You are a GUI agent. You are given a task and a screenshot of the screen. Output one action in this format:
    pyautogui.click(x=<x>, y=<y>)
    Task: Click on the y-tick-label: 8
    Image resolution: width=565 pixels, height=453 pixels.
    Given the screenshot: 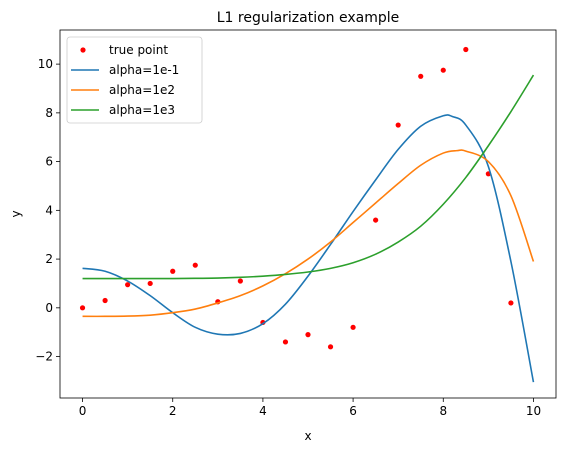 What is the action you would take?
    pyautogui.click(x=49, y=113)
    